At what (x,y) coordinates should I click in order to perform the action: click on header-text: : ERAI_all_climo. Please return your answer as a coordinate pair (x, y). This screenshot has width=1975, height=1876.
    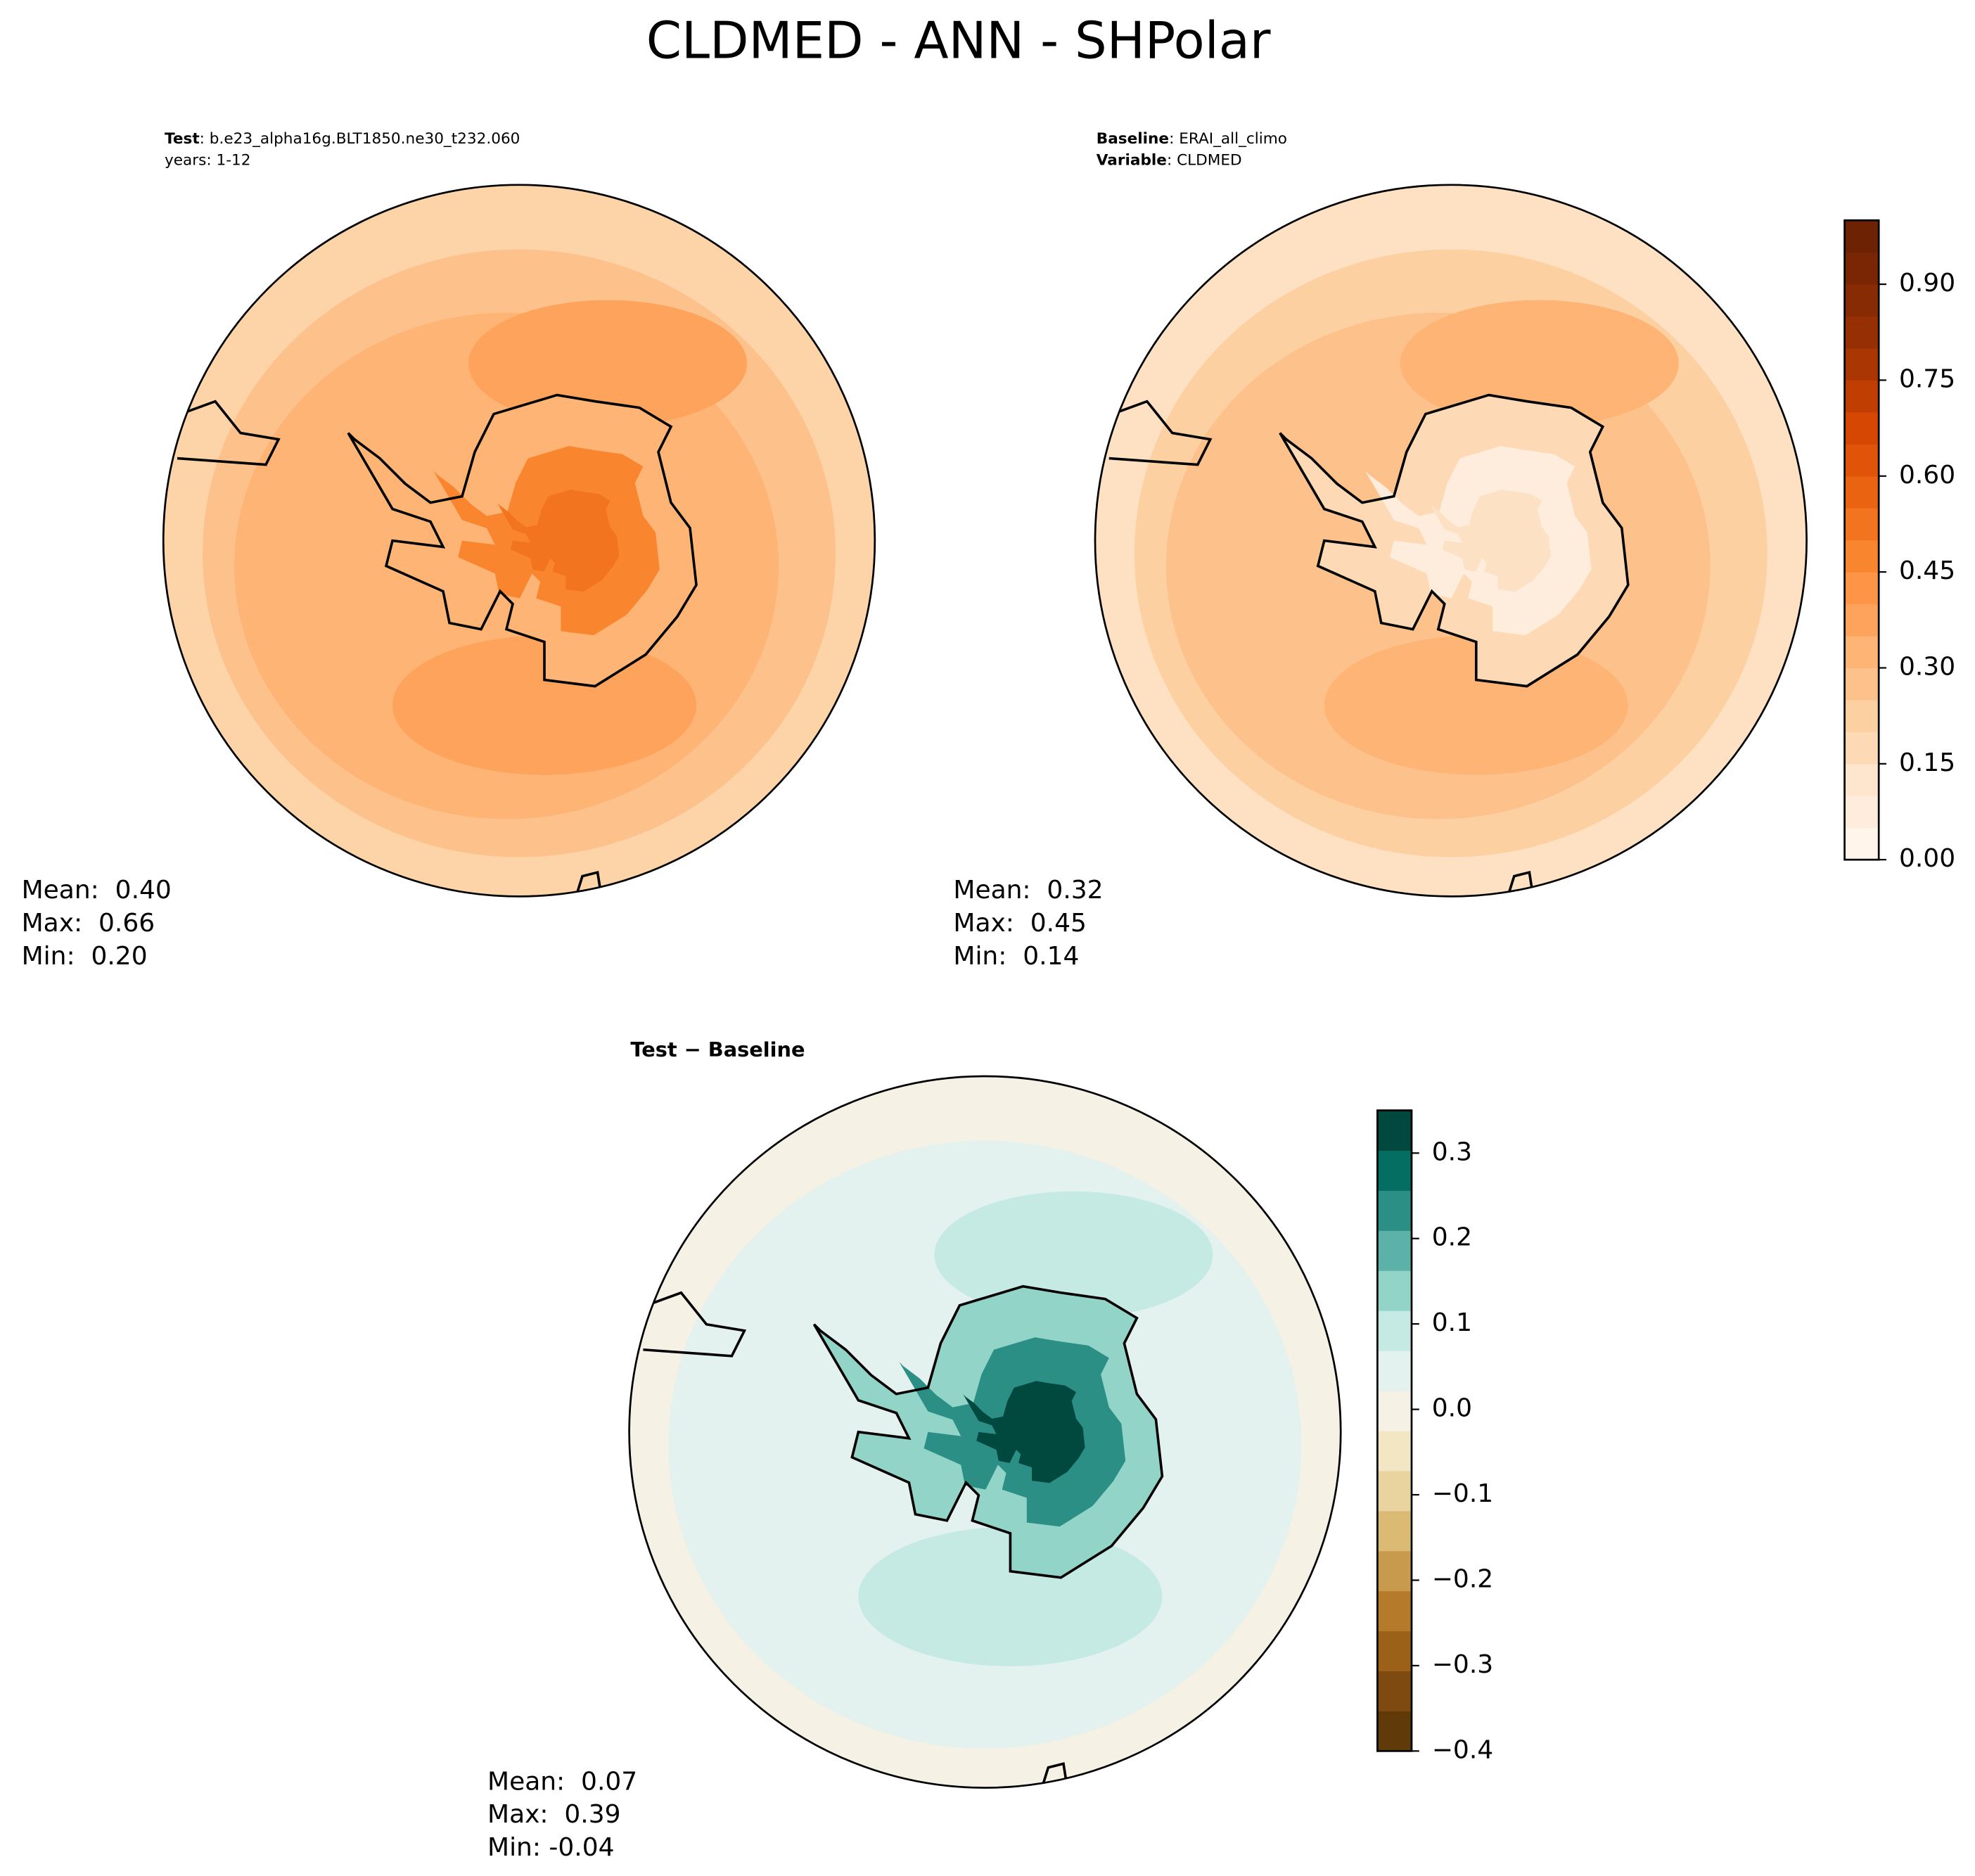
    Looking at the image, I should click on (1228, 139).